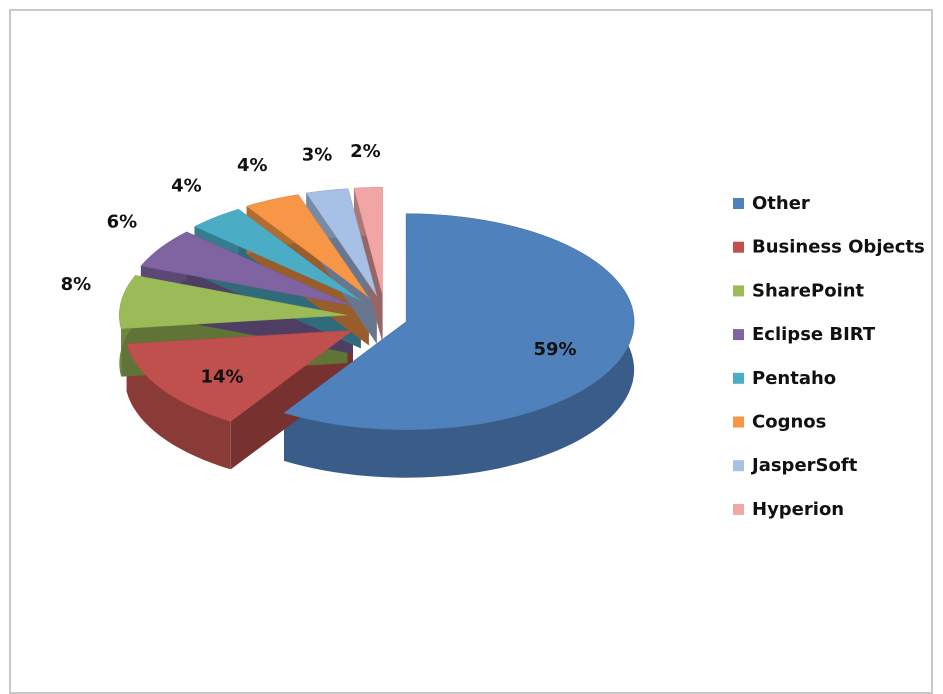 This screenshot has width=943, height=694. Describe the element at coordinates (808, 290) in the screenshot. I see `legend-label: SharePoint` at that location.